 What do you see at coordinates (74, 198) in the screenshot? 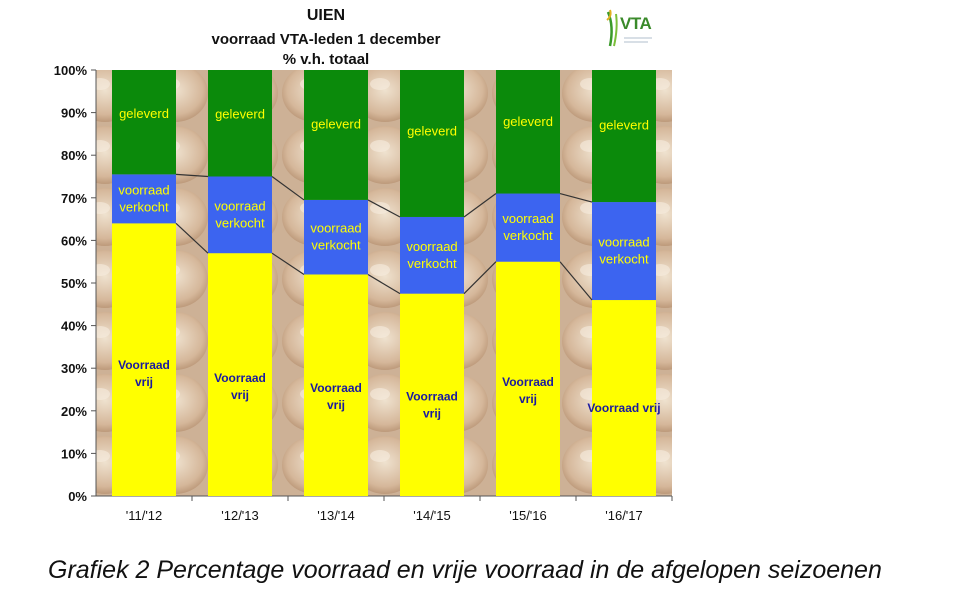
I see `y-tick-label: 70%` at bounding box center [74, 198].